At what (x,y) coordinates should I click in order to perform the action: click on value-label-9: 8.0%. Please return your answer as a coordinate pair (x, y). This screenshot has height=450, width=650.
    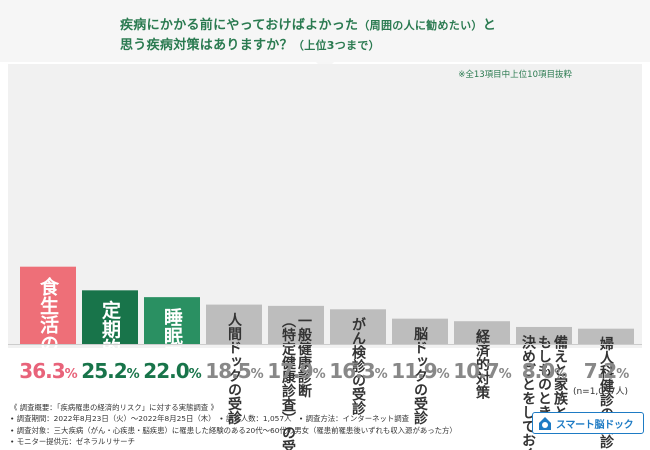
    Looking at the image, I should click on (544, 371).